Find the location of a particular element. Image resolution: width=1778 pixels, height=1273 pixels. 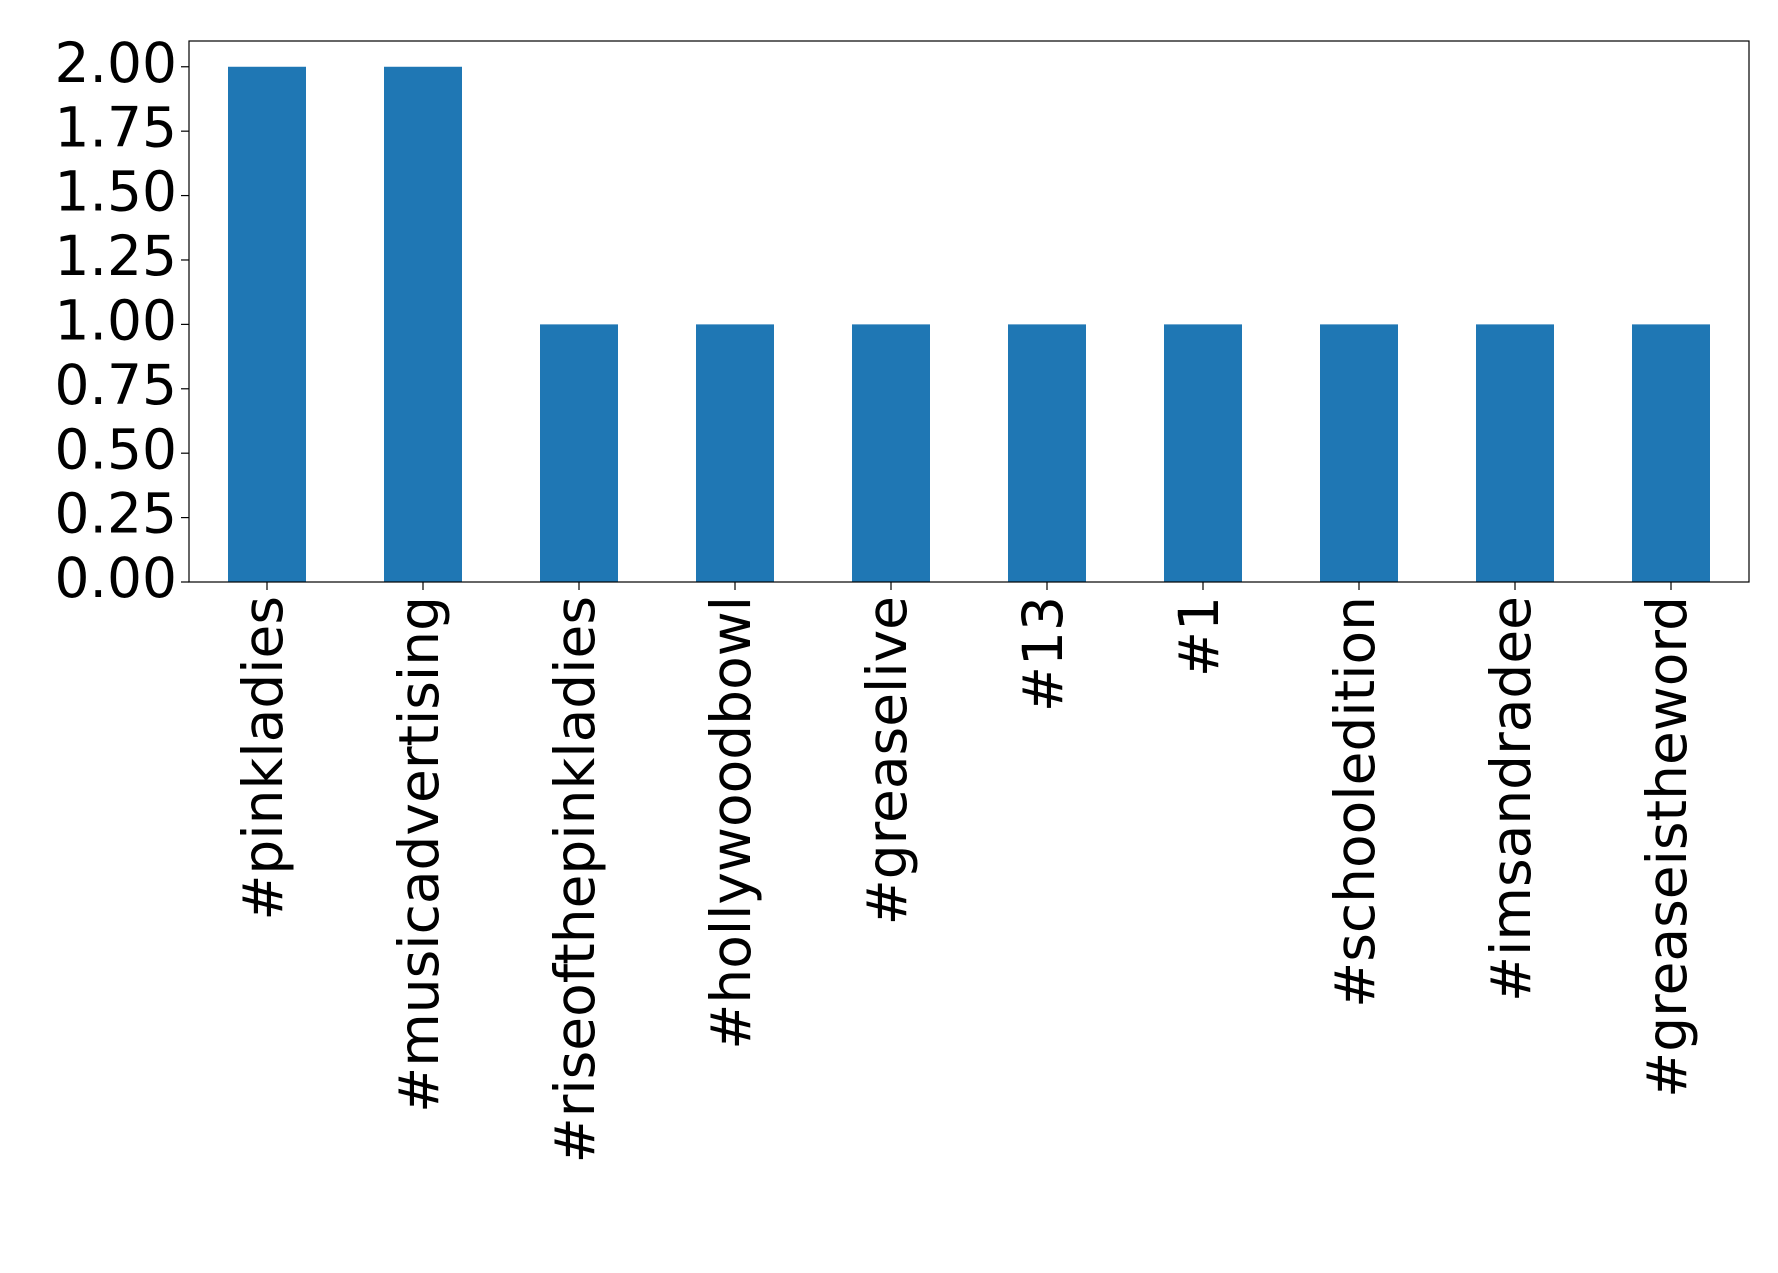

x-tick-label: #greaseistheword is located at coordinates (1667, 847).